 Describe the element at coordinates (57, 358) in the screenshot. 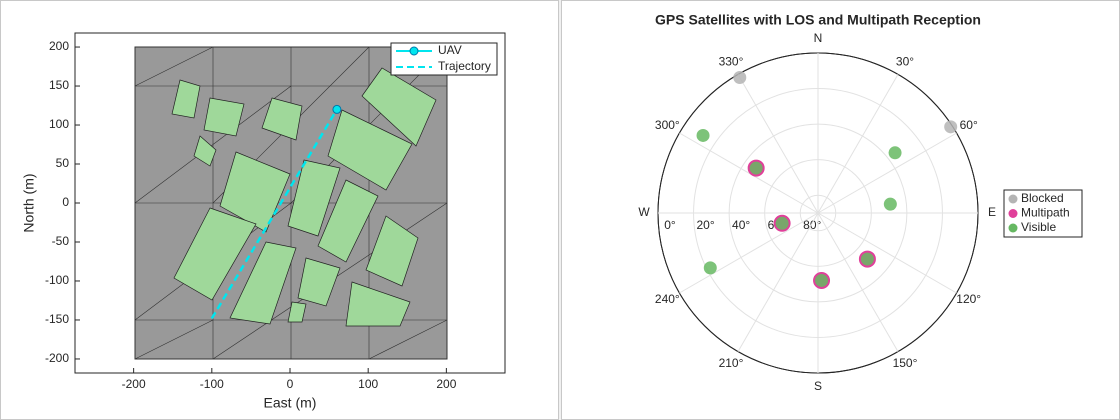

I see `y-tick-label: -200` at that location.